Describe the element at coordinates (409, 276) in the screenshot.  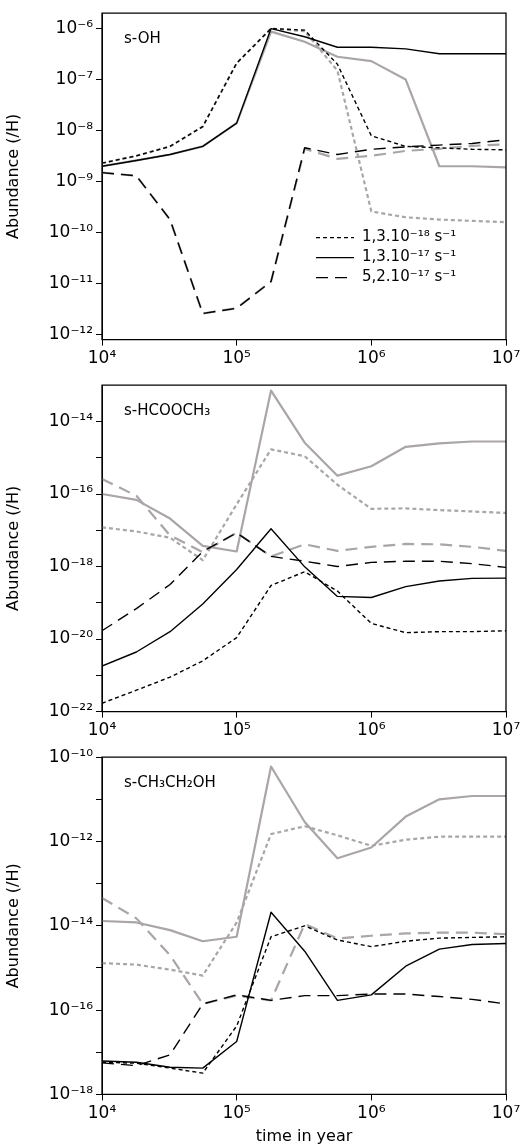
I see `legend-label: 5,2.10⁻¹⁷ s⁻¹` at that location.